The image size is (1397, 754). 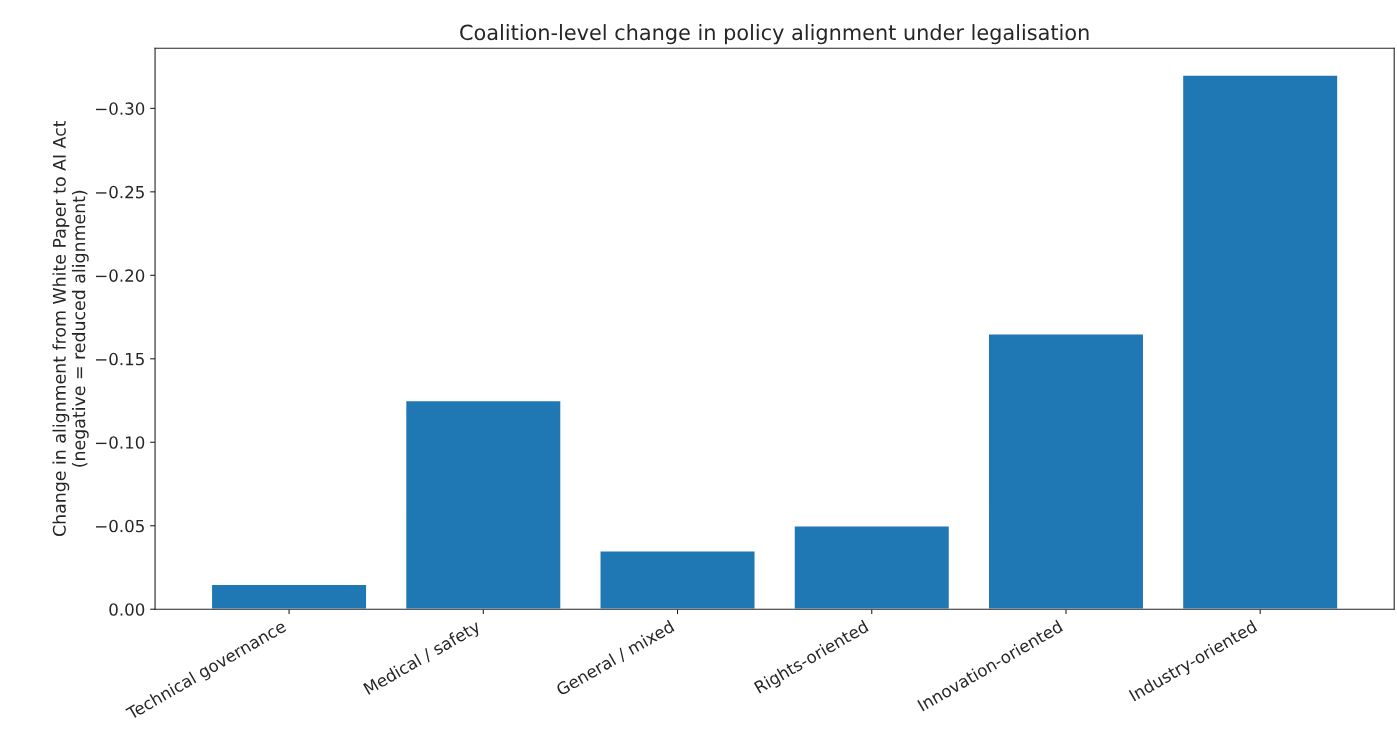 What do you see at coordinates (120, 192) in the screenshot?
I see `y-tick-label: −0.25` at bounding box center [120, 192].